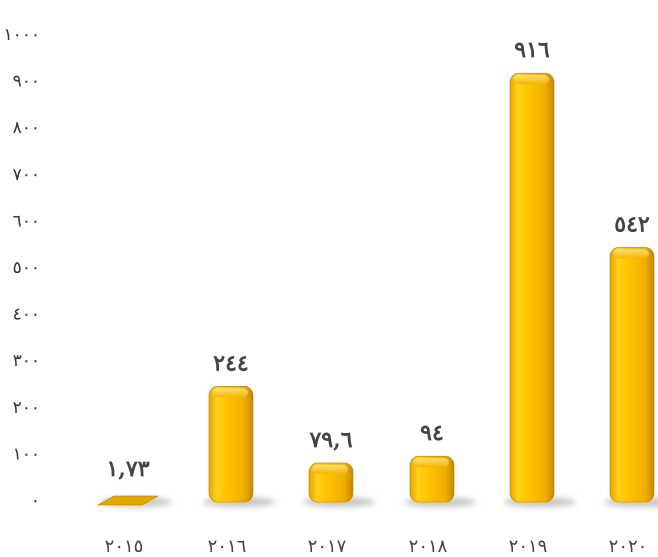 The height and width of the screenshot is (557, 658). Describe the element at coordinates (528, 546) in the screenshot. I see `x-tick-label: ٢٠١٩` at that location.